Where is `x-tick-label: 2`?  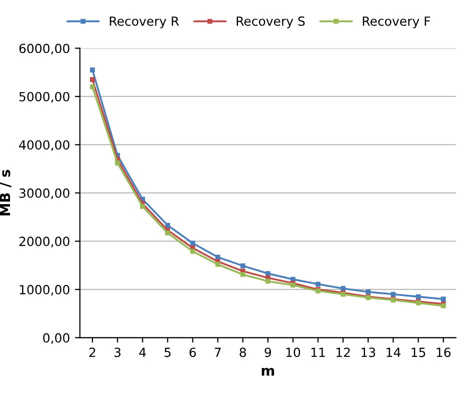
x-tick-label: 2 is located at coordinates (92, 352).